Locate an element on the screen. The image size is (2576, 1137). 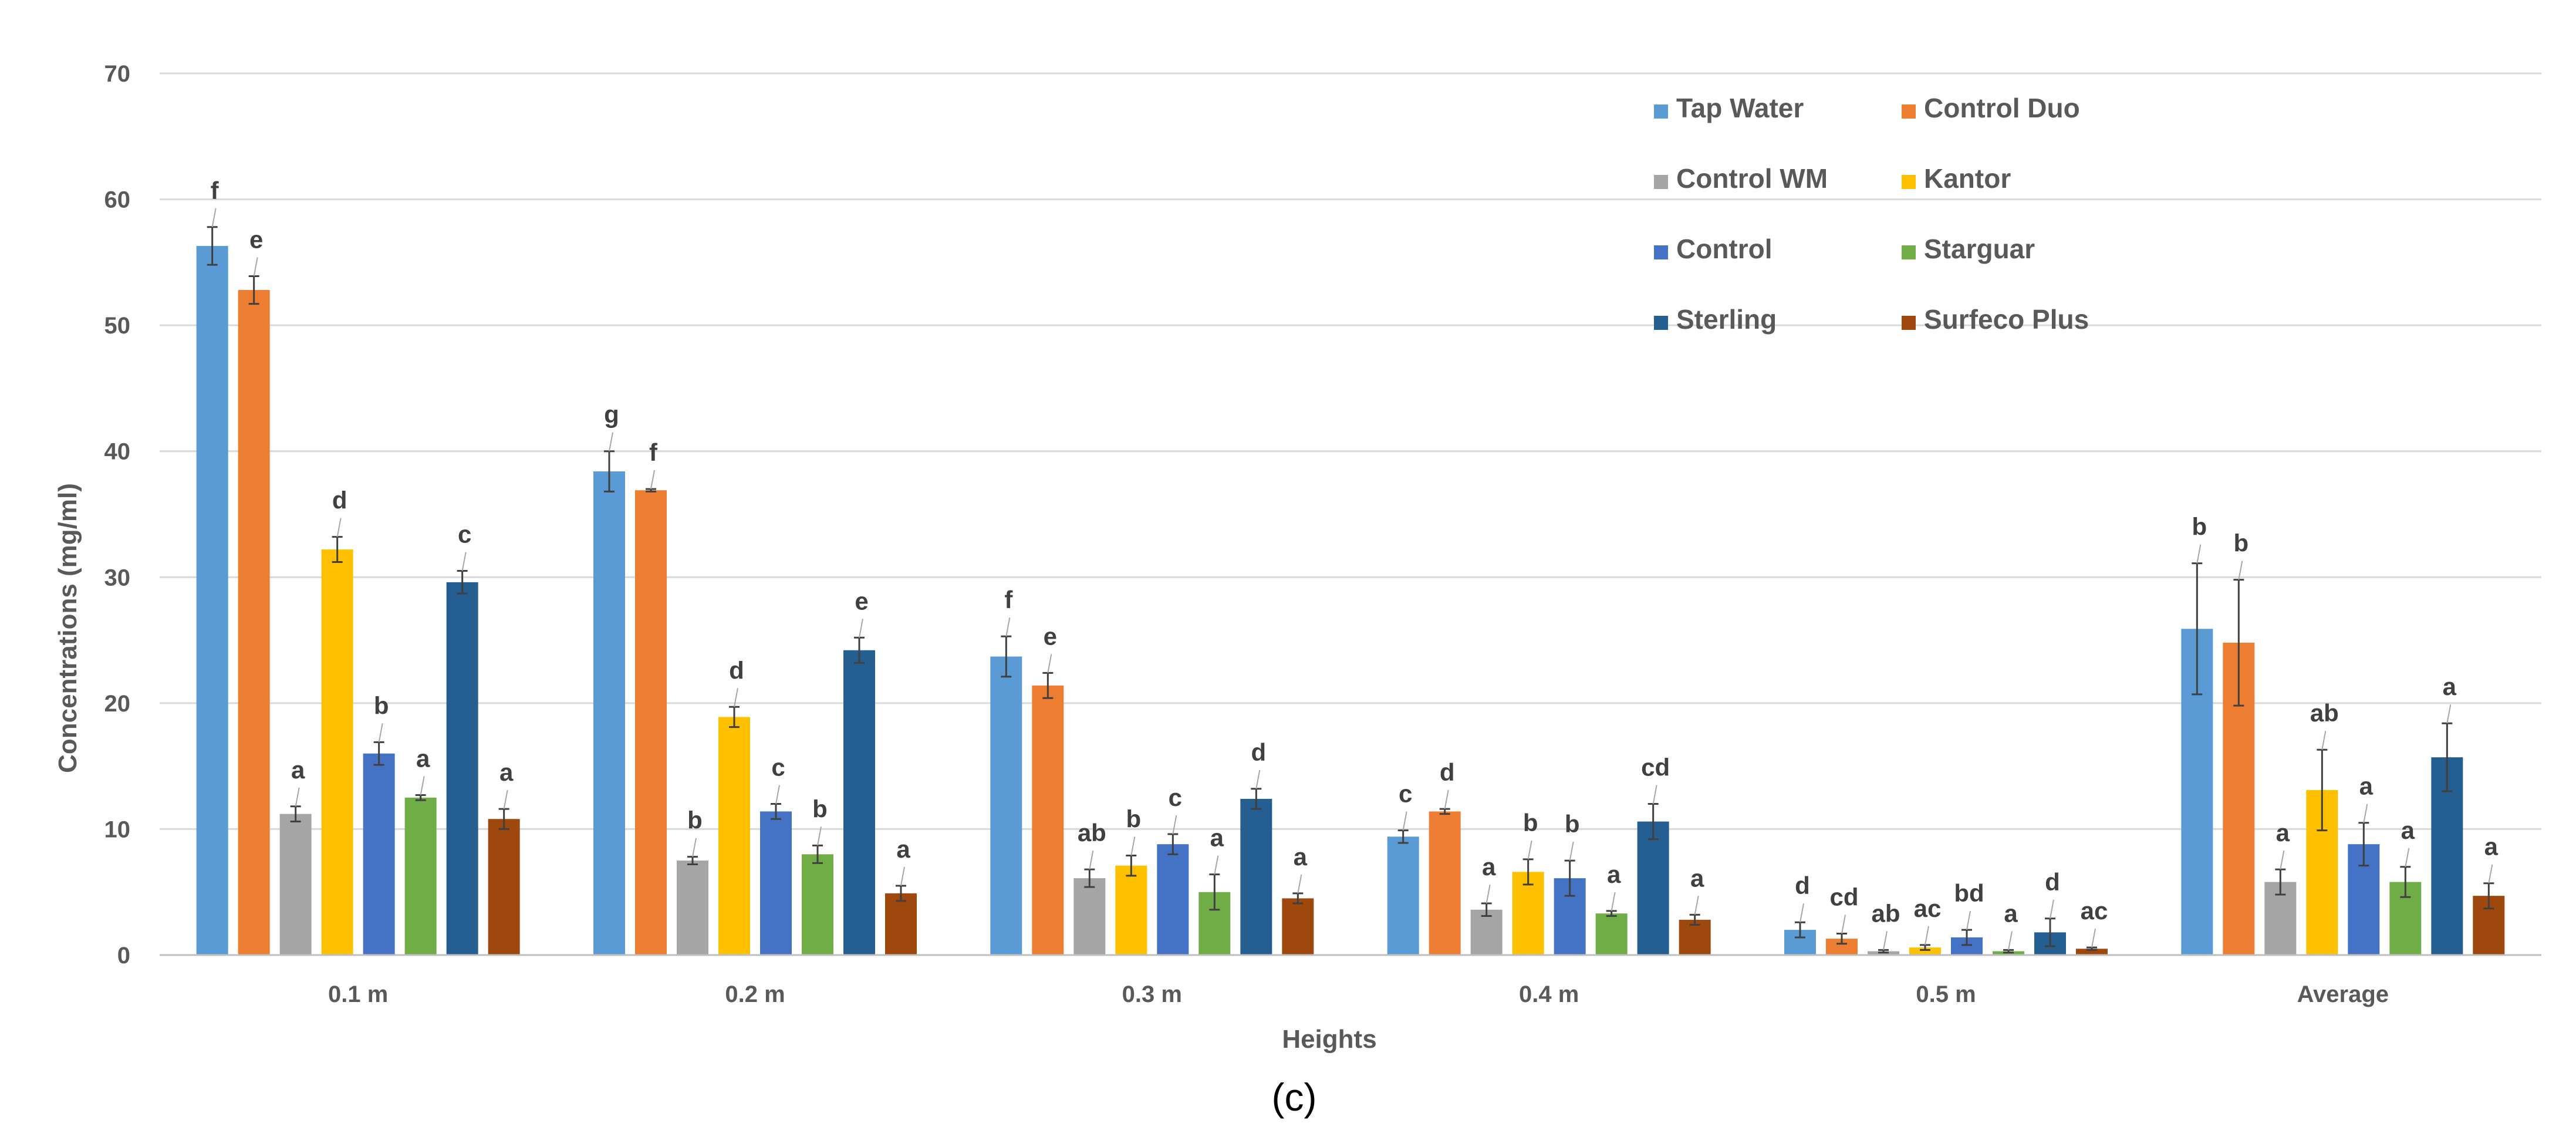
x-tick-label: 0.5 m is located at coordinates (1946, 994).